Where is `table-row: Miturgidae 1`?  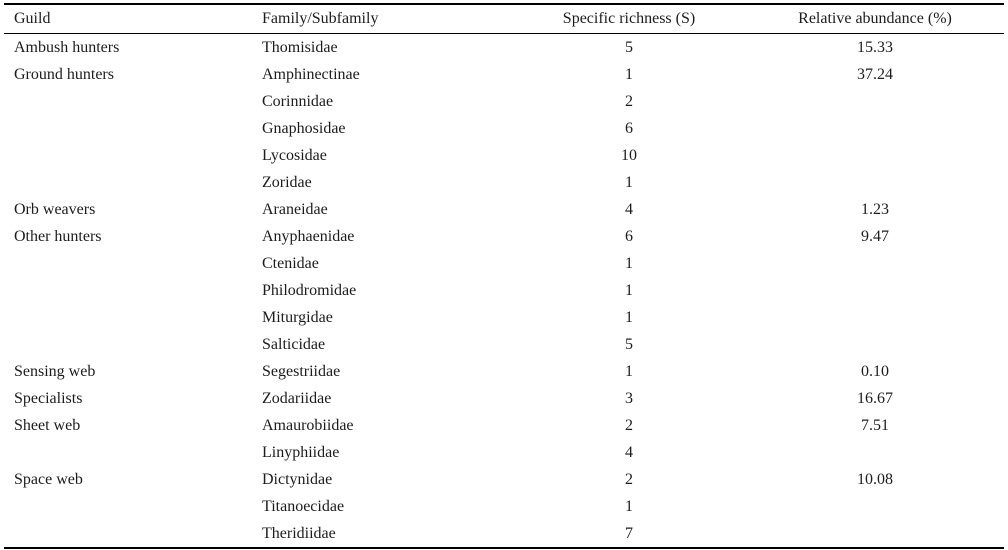
table-row: Miturgidae 1 is located at coordinates (504, 317).